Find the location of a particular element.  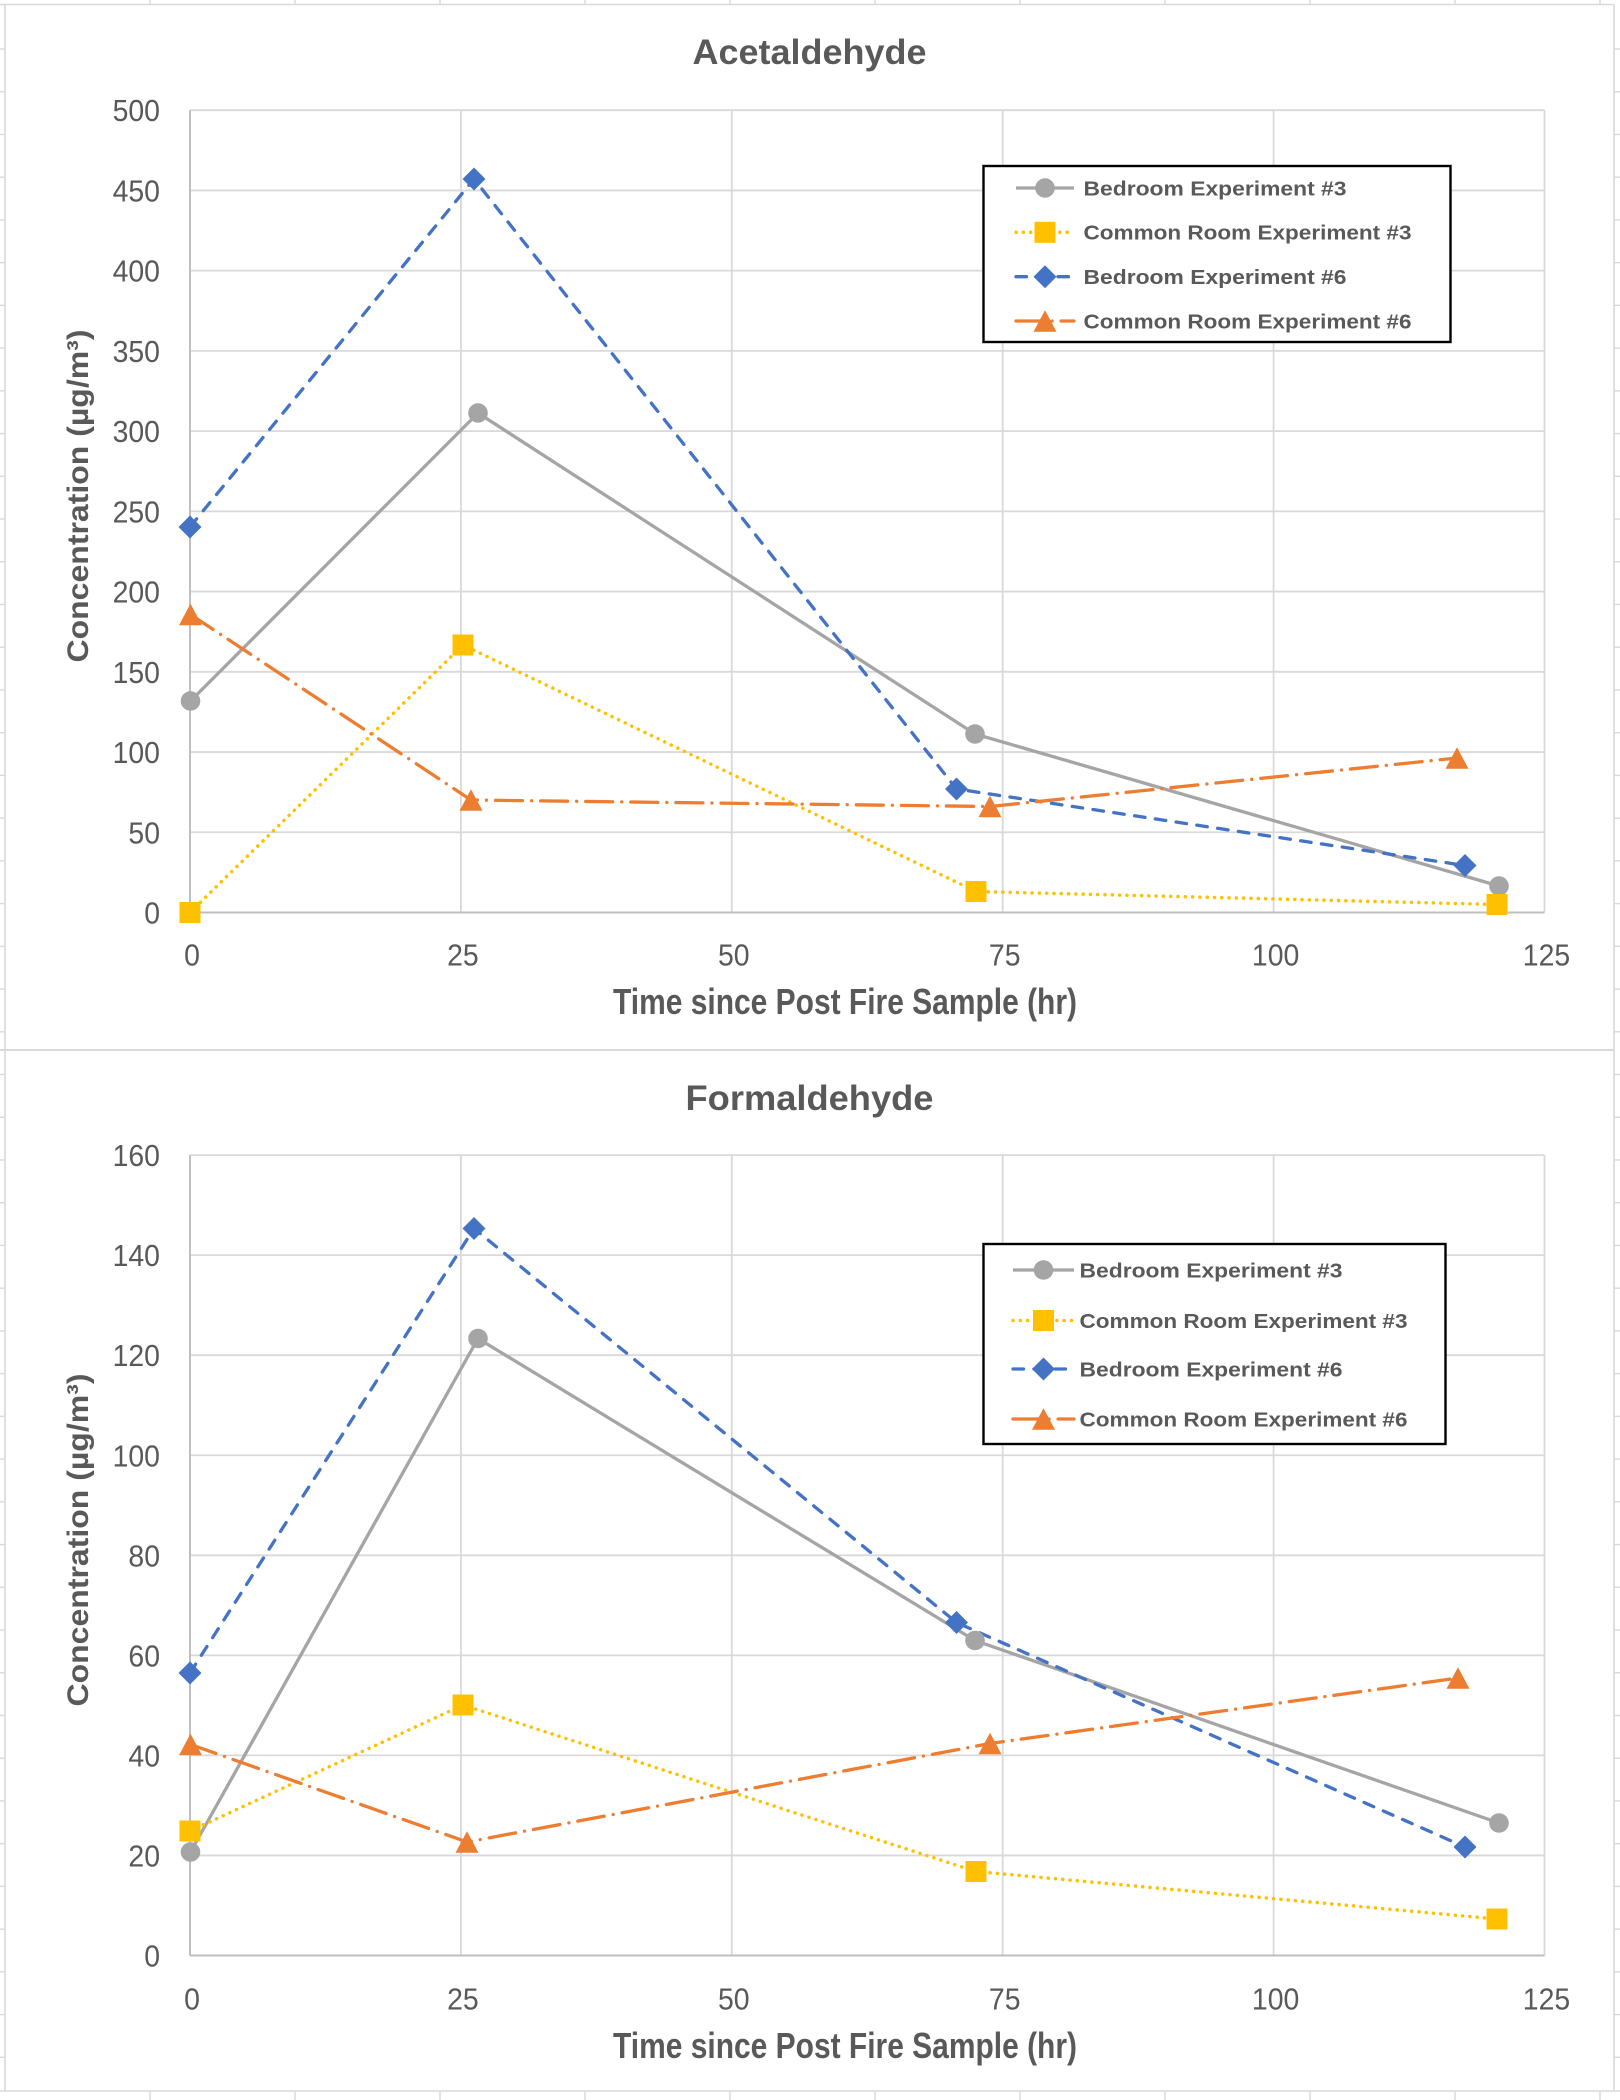

svg-text: 250 is located at coordinates (136, 511).